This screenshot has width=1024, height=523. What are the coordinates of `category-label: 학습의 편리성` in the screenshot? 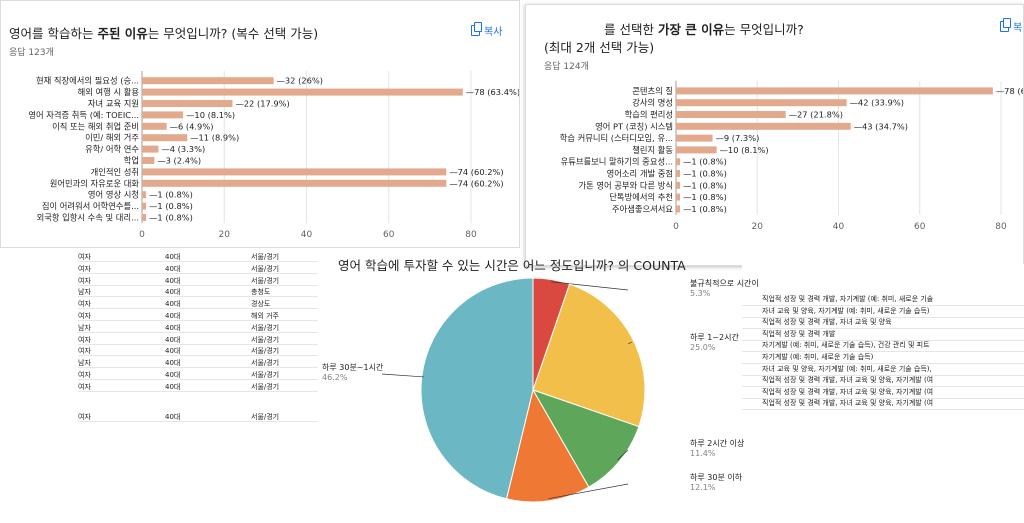 It's located at (649, 115).